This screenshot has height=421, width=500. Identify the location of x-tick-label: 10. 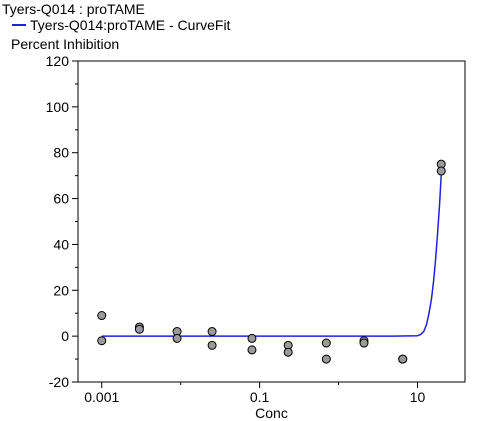
(418, 397).